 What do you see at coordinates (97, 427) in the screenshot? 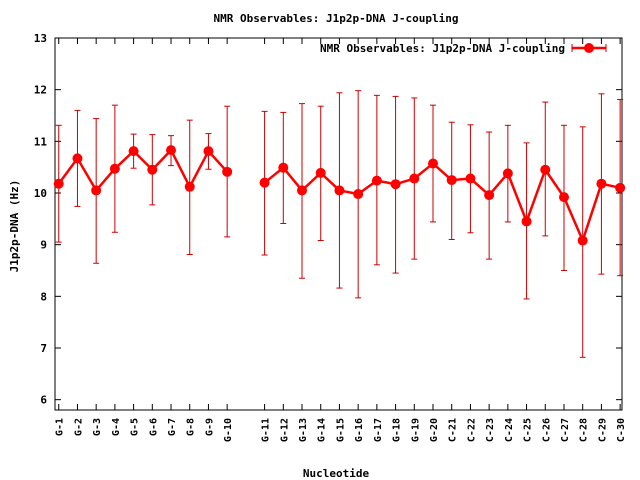
I see `x-tick-label: G-3` at bounding box center [97, 427].